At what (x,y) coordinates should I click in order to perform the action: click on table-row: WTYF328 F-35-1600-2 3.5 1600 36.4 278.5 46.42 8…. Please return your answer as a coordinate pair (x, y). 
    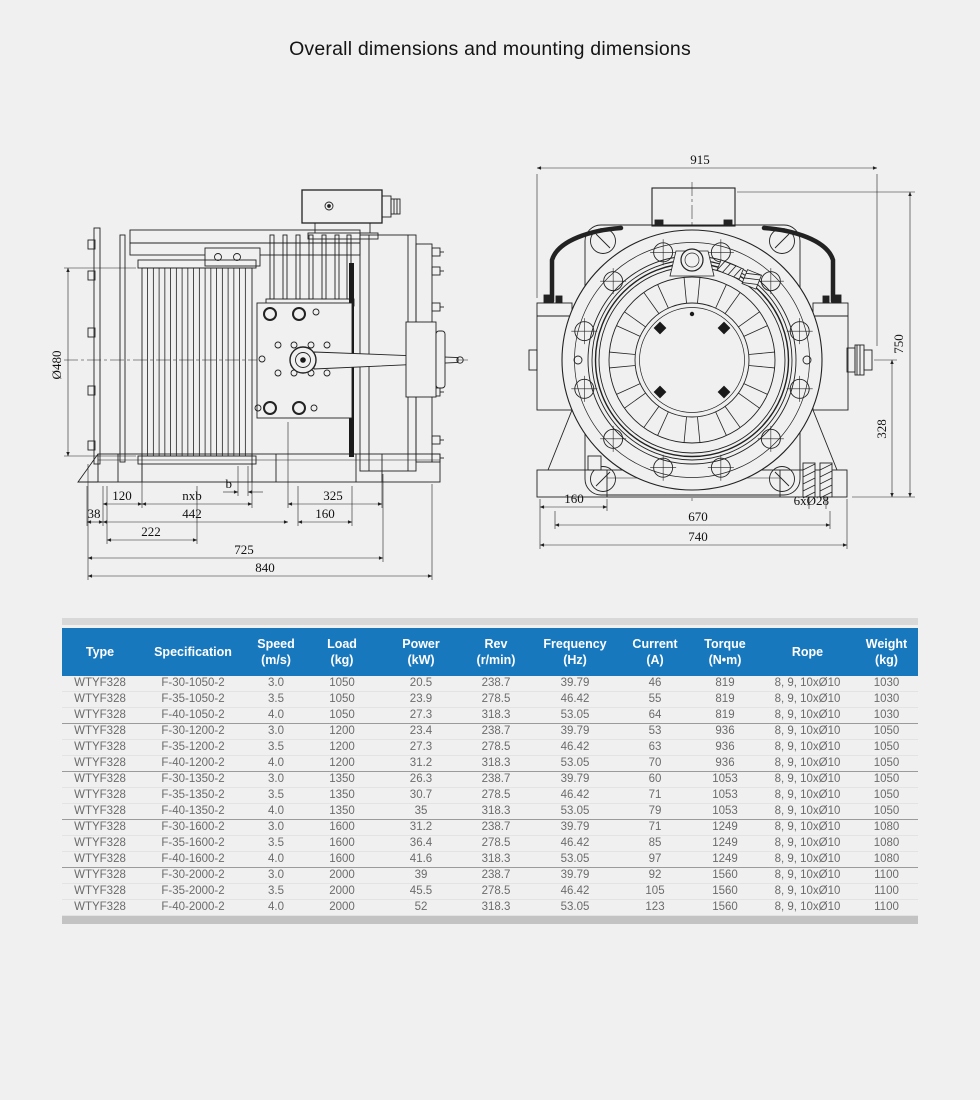
    Looking at the image, I should click on (490, 844).